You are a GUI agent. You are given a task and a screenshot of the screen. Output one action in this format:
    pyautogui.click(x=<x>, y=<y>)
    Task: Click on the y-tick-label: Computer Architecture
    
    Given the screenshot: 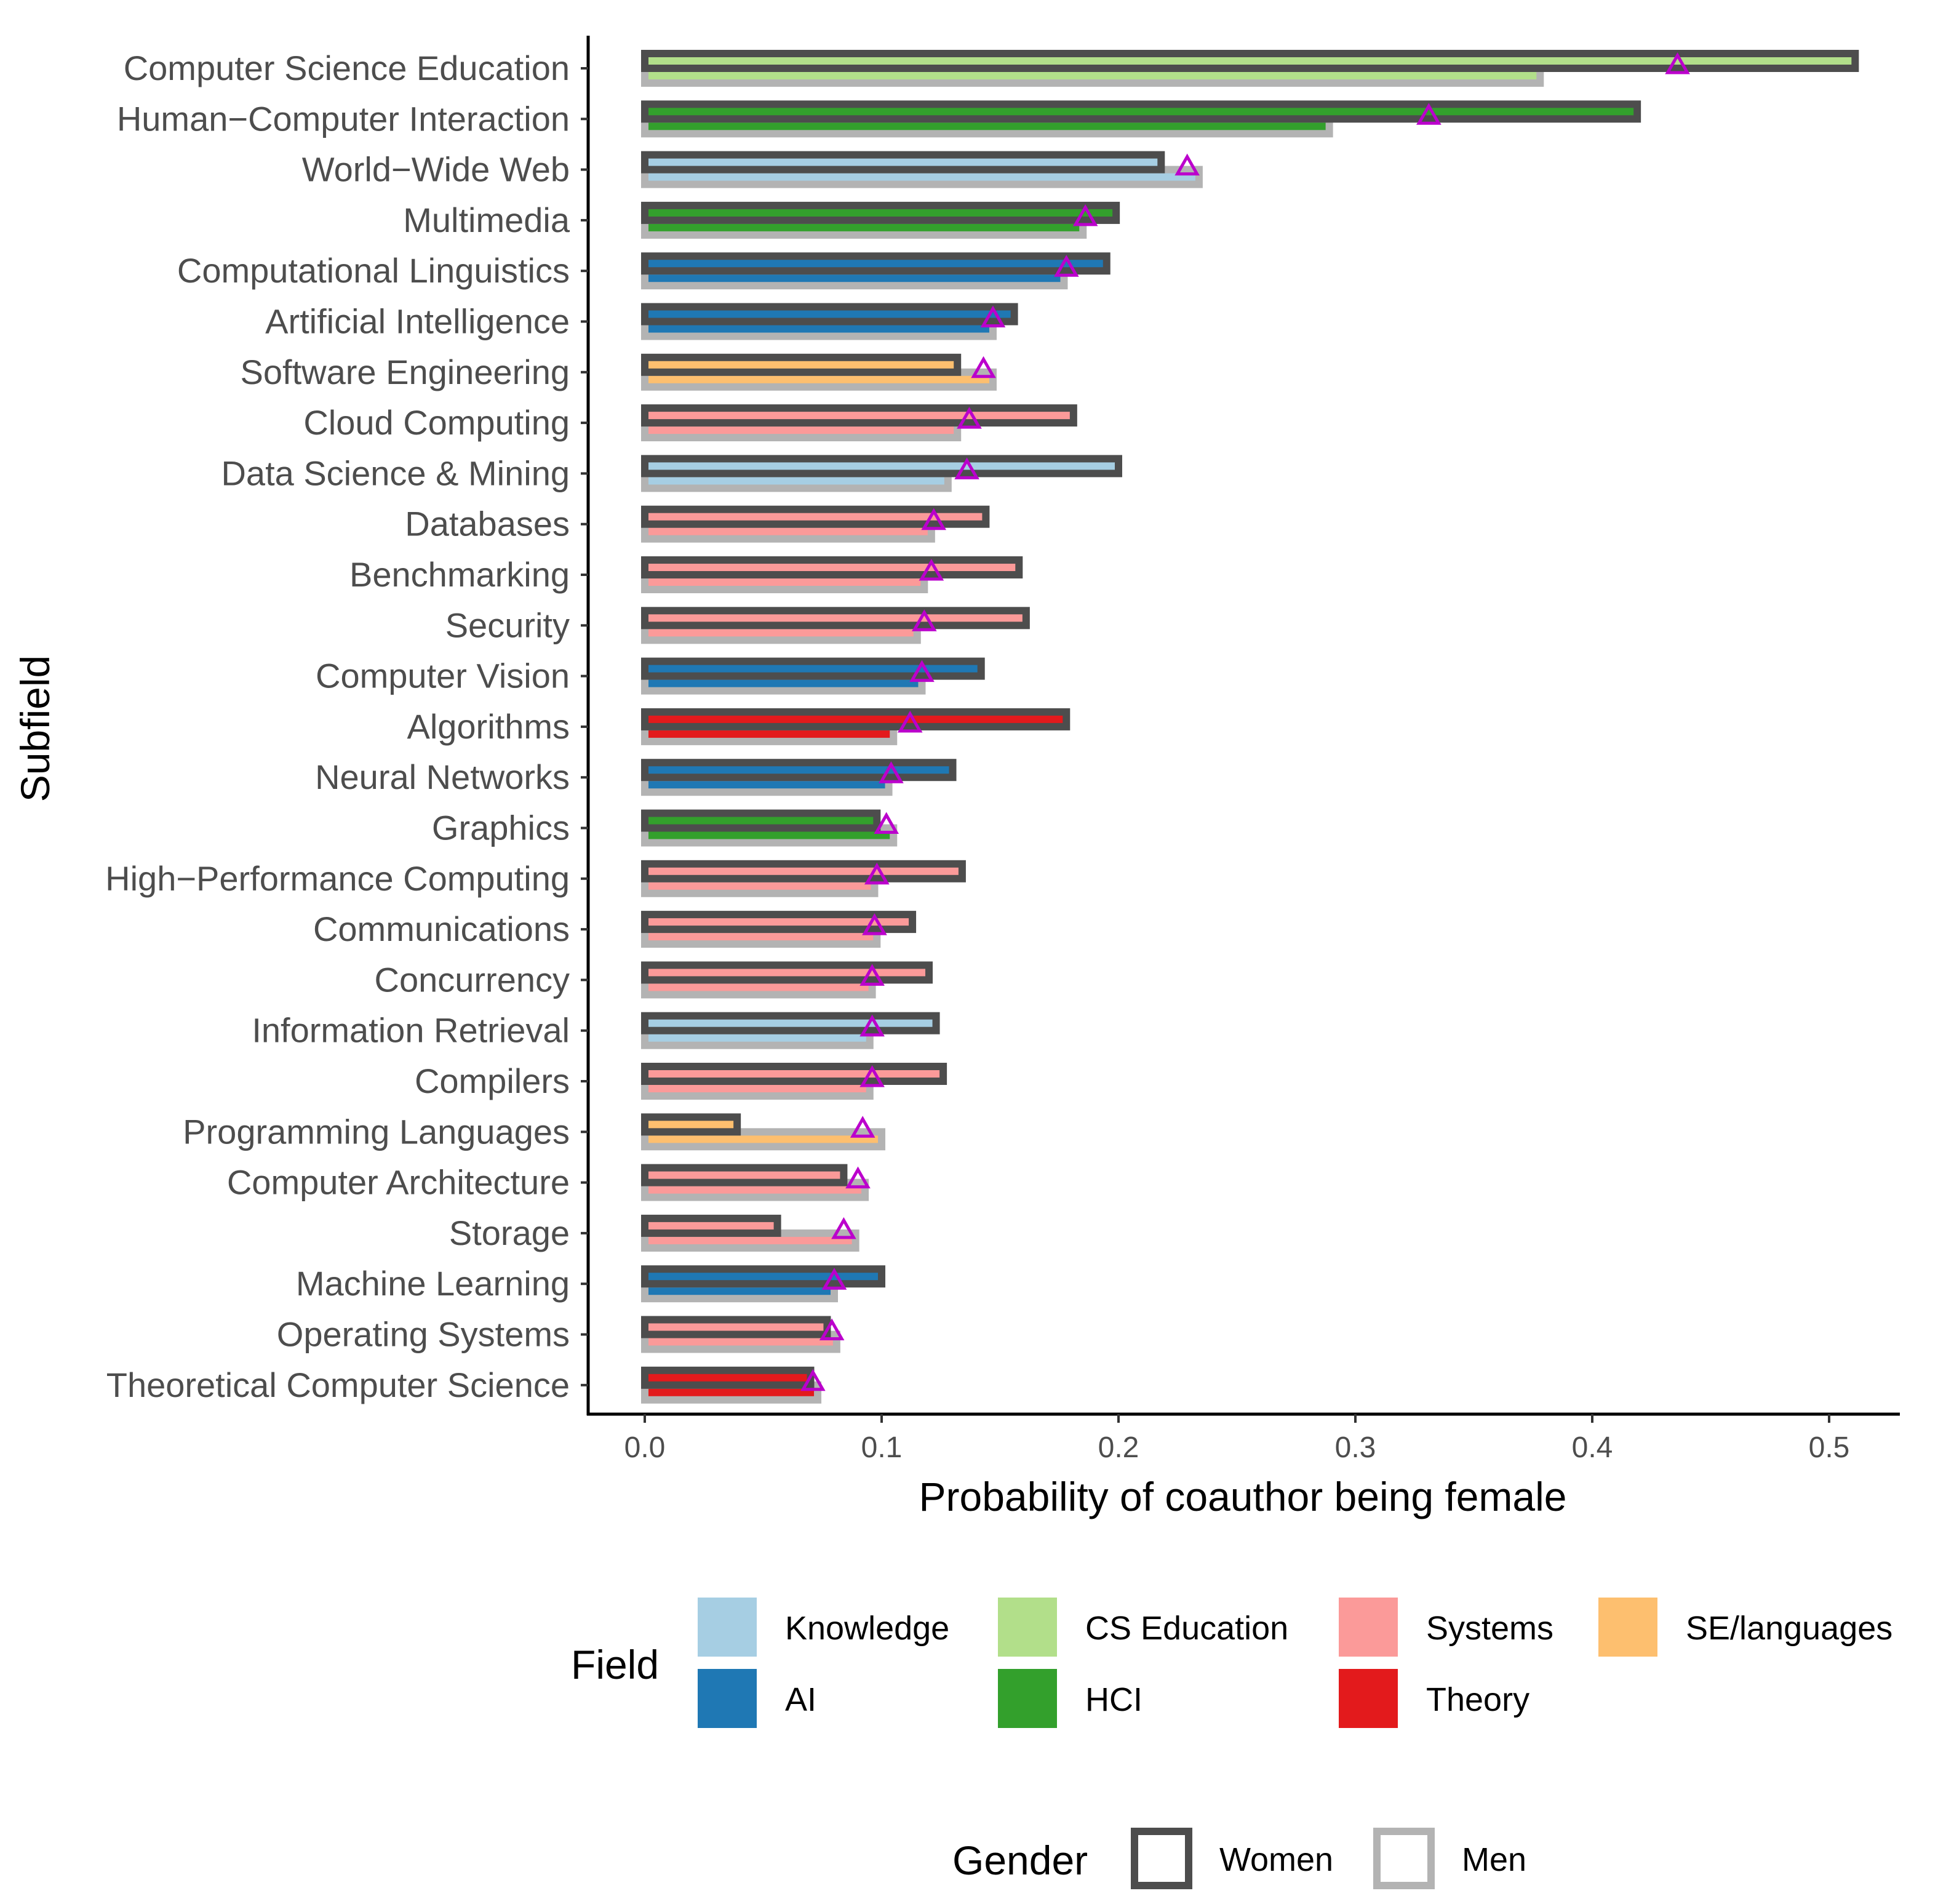 What is the action you would take?
    pyautogui.click(x=398, y=1182)
    